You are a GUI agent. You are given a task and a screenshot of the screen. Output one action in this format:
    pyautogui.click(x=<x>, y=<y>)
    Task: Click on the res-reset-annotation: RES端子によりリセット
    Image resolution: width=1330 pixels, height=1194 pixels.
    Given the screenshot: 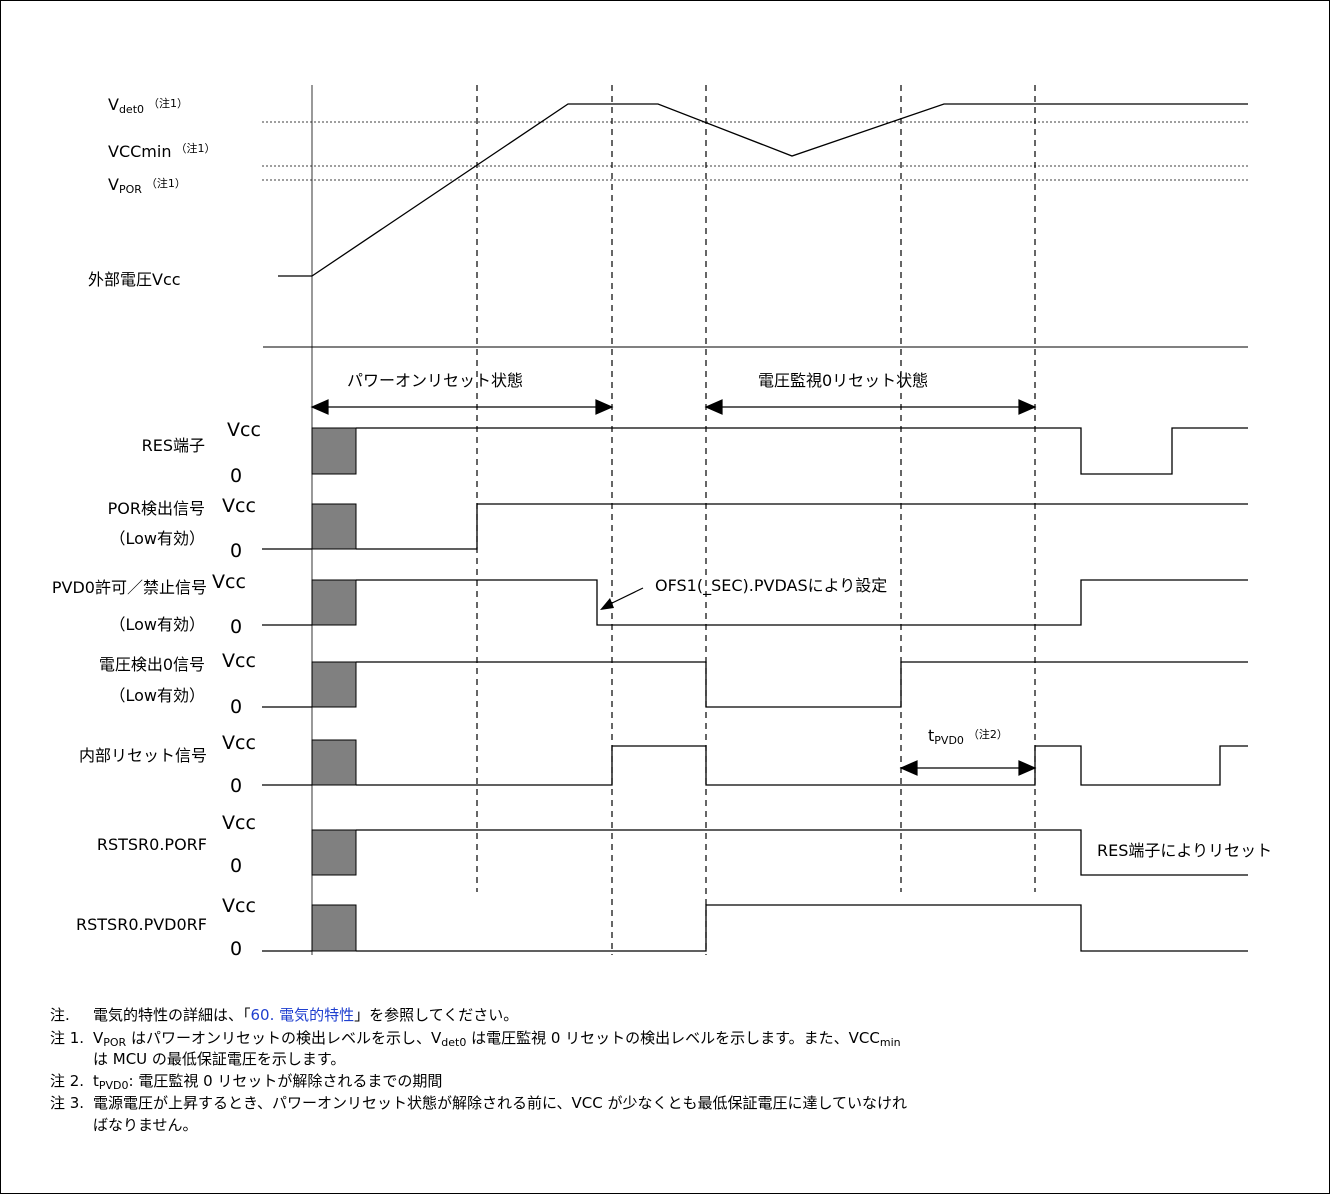 What is the action you would take?
    pyautogui.click(x=1184, y=850)
    